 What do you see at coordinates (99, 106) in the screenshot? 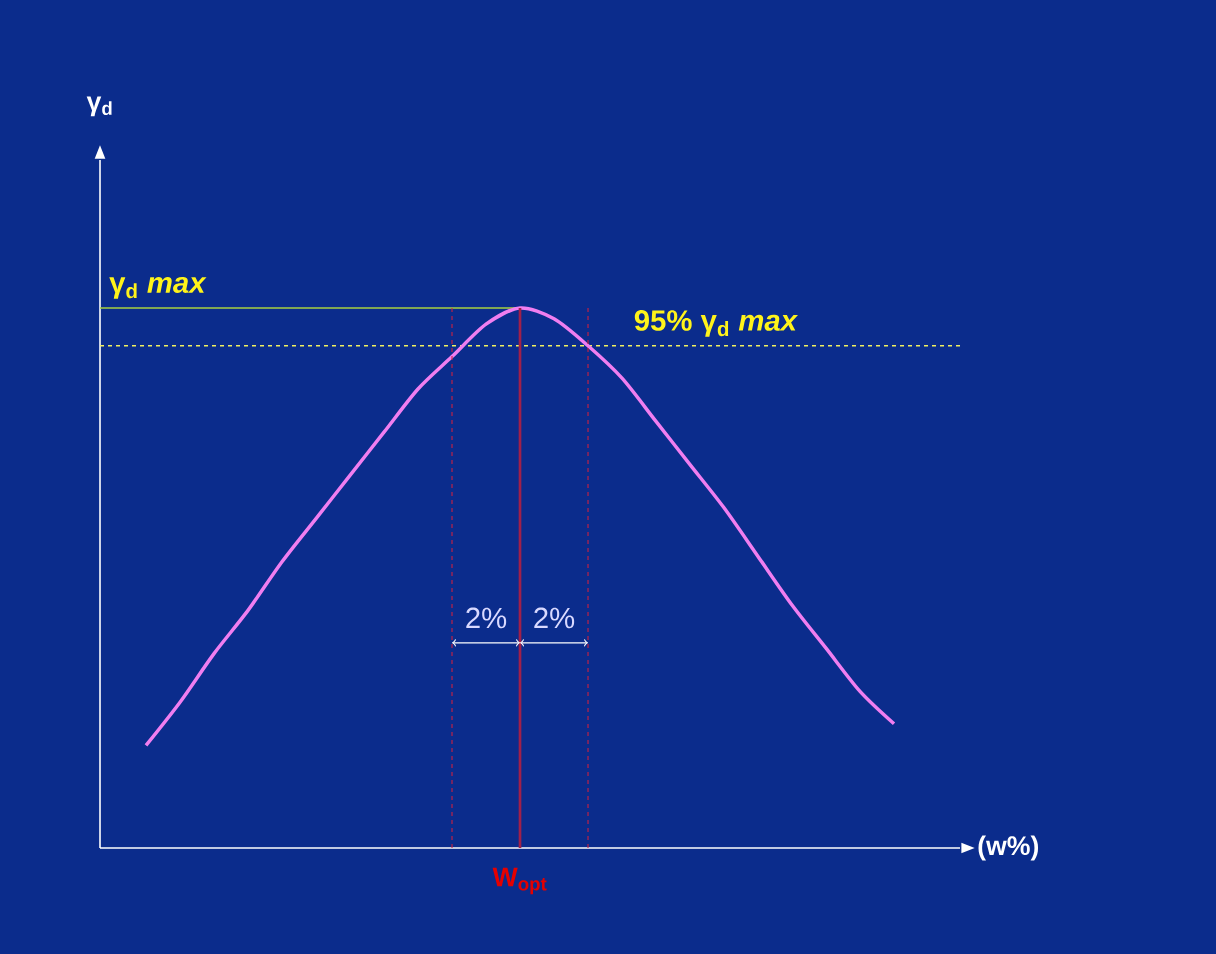
I see `text: γ$_{d}$` at bounding box center [99, 106].